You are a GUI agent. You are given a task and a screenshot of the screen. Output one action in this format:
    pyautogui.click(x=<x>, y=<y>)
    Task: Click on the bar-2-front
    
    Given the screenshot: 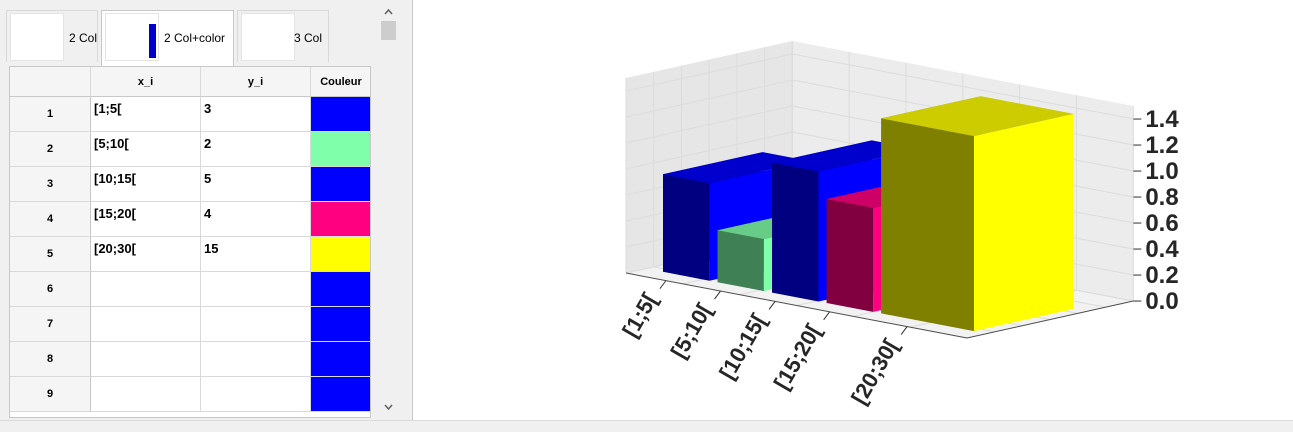 What is the action you would take?
    pyautogui.click(x=795, y=232)
    